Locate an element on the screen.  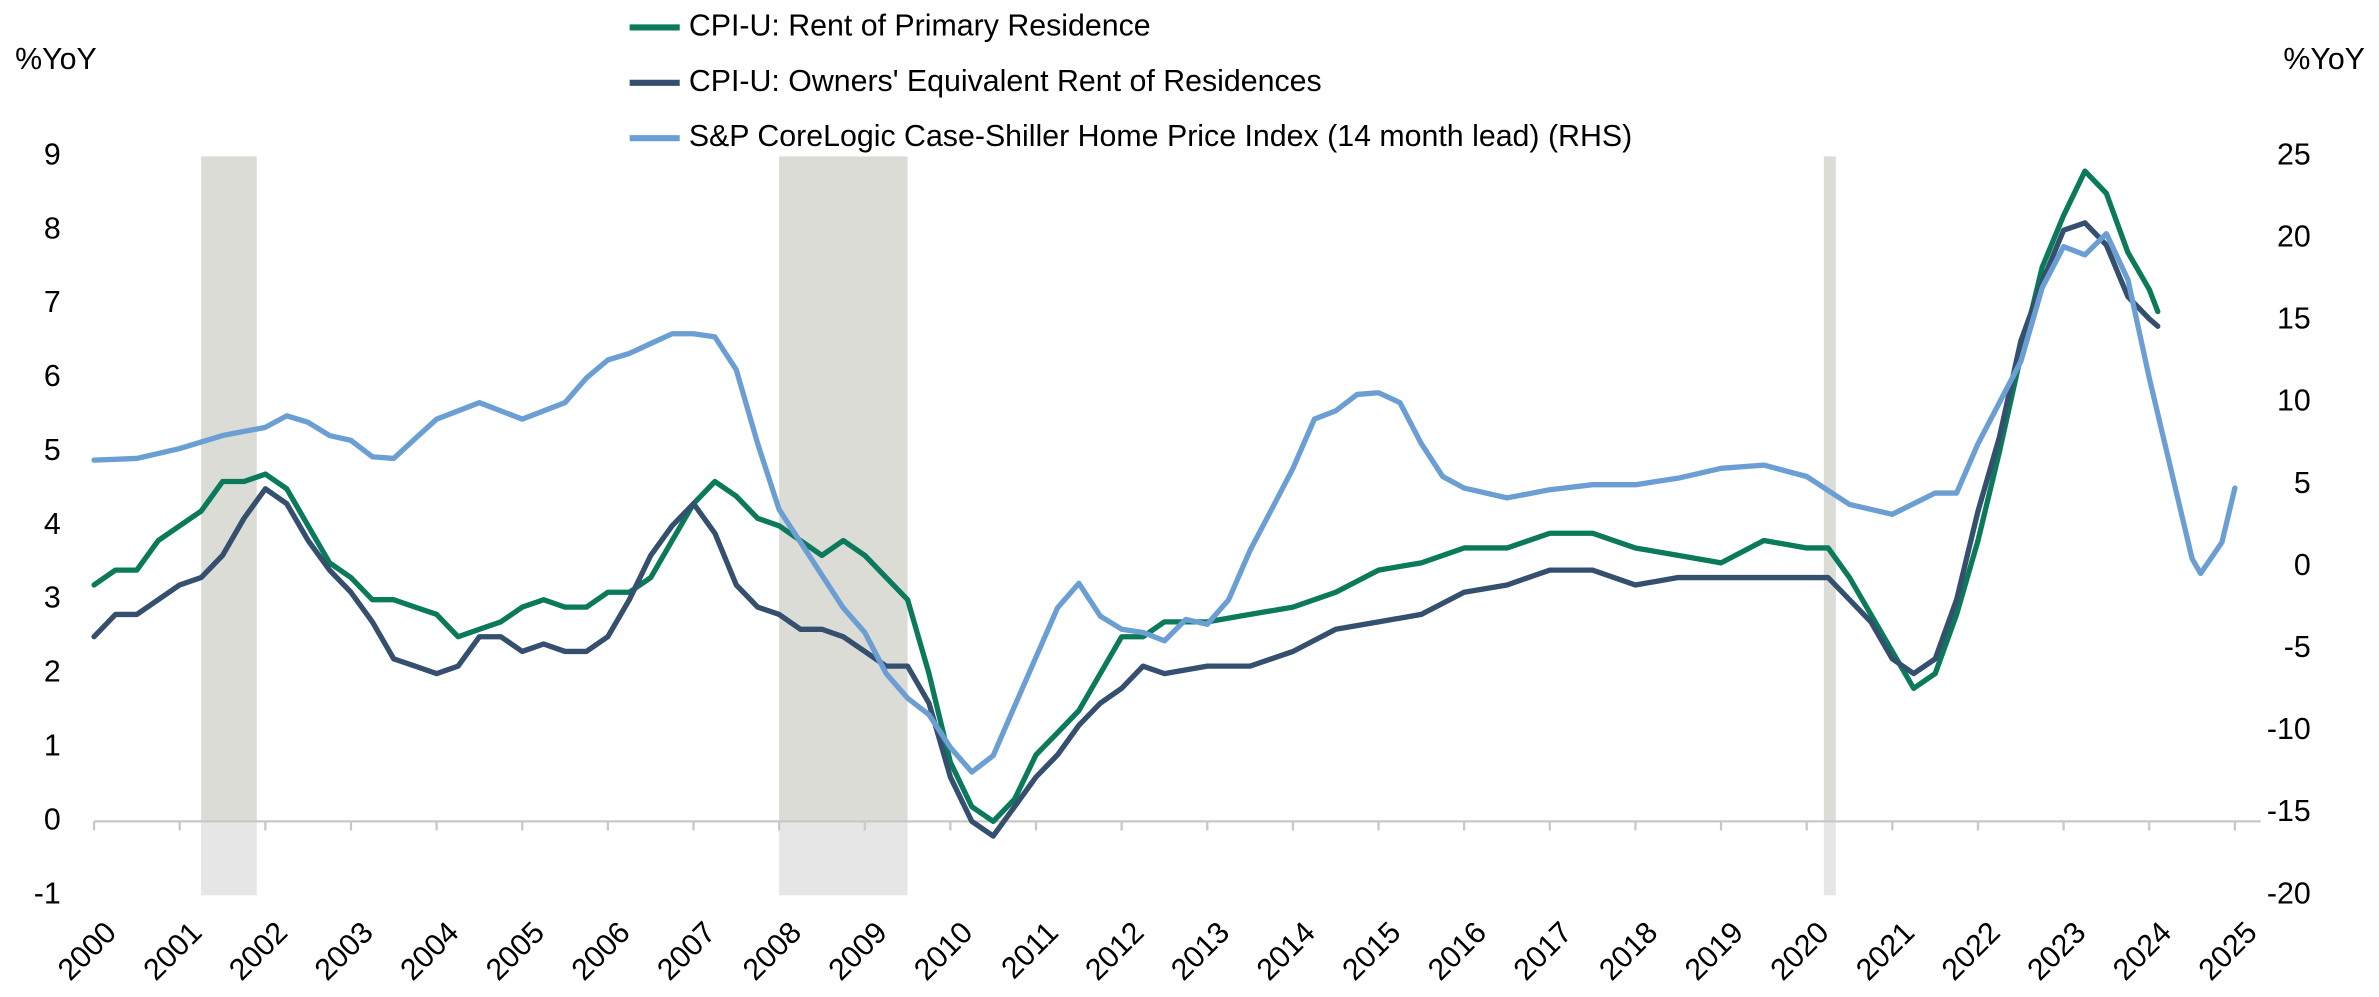
x-tick-label: 2018 is located at coordinates (1628, 951).